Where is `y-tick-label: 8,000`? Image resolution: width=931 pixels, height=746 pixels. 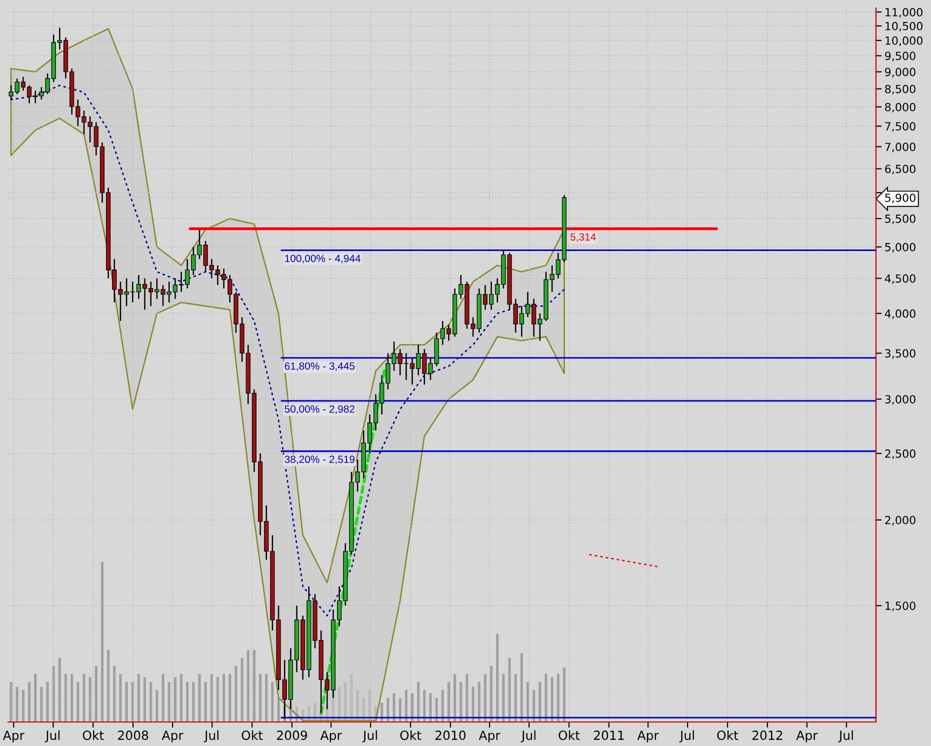
y-tick-label: 8,000 is located at coordinates (900, 107).